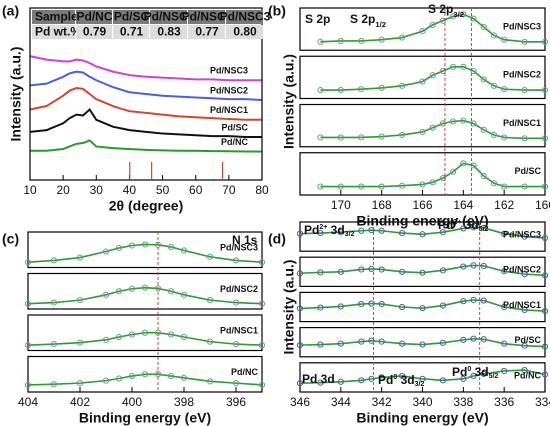 The width and height of the screenshot is (550, 426). I want to click on table-text: 0.71, so click(132, 32).